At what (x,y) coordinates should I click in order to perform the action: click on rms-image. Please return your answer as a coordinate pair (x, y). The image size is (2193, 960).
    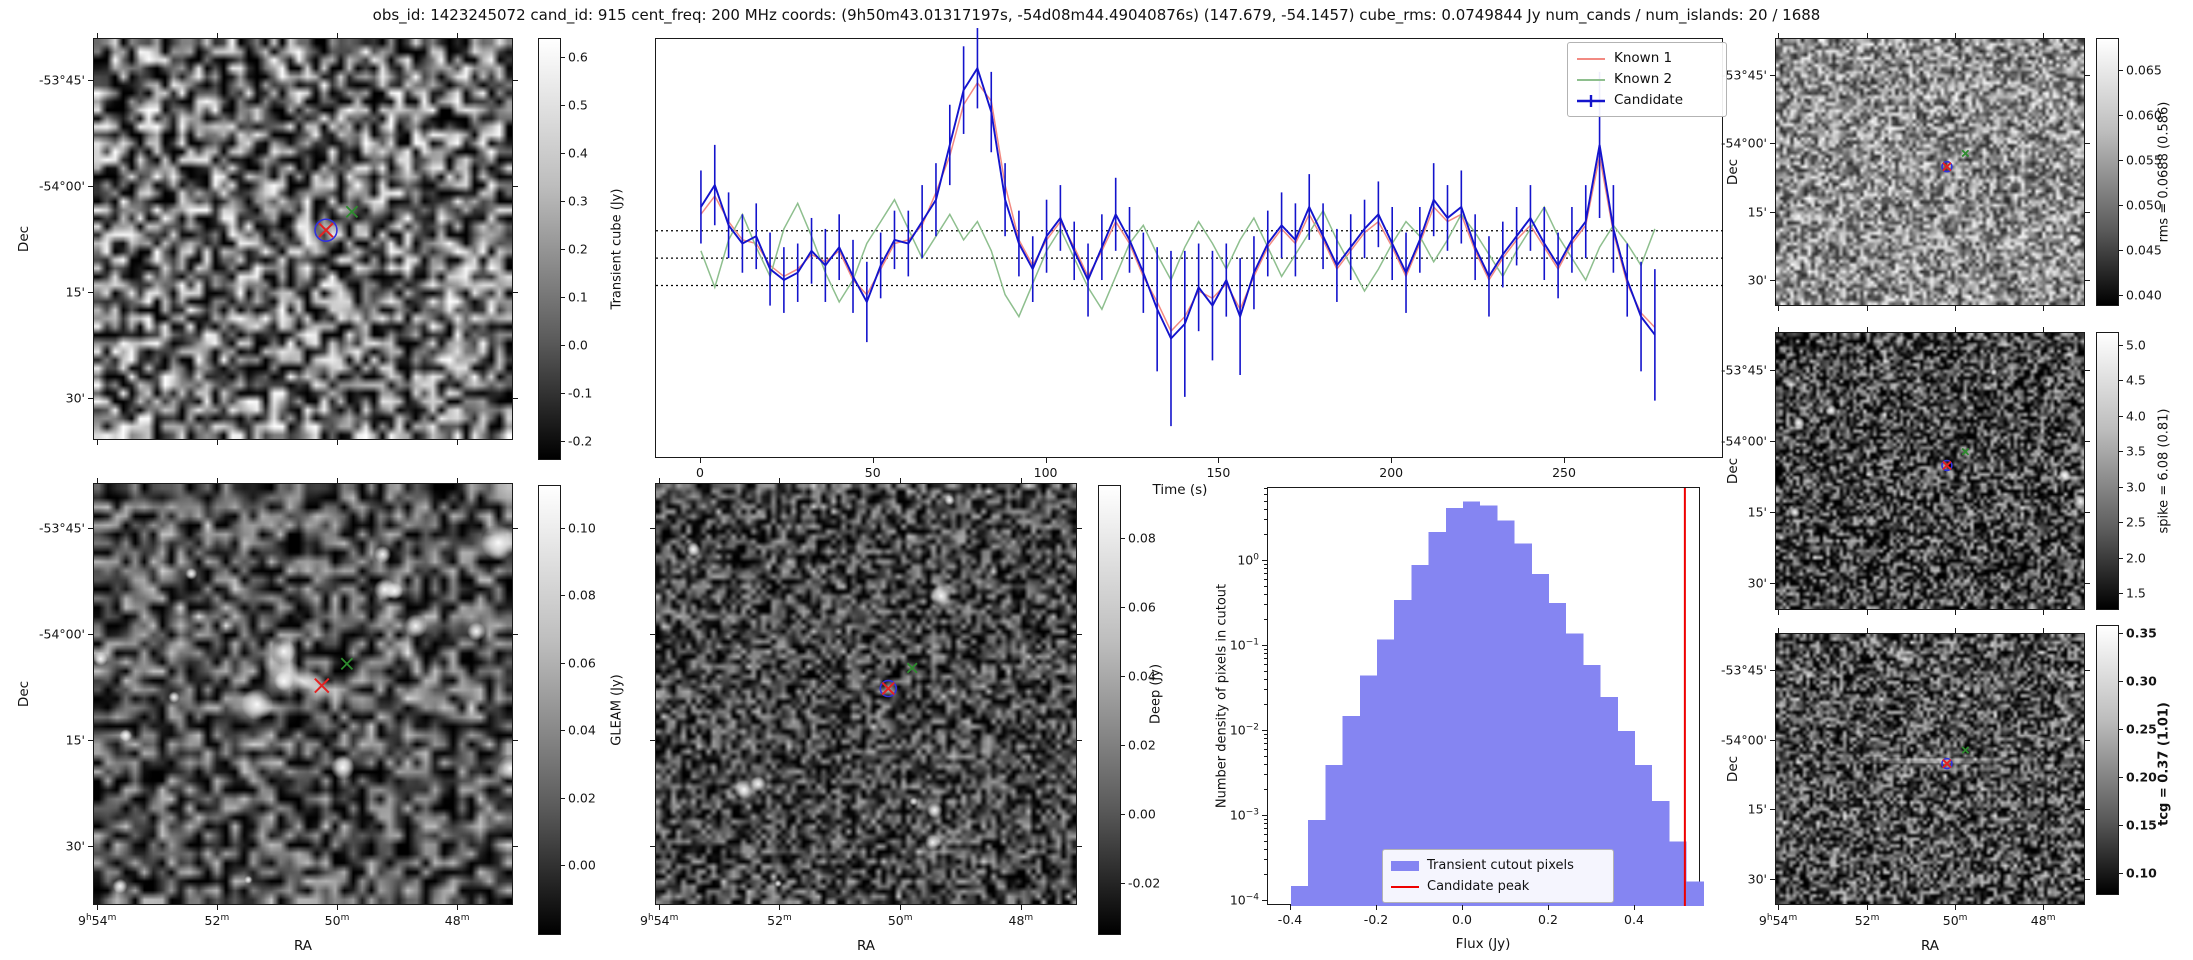
    Looking at the image, I should click on (1930, 172).